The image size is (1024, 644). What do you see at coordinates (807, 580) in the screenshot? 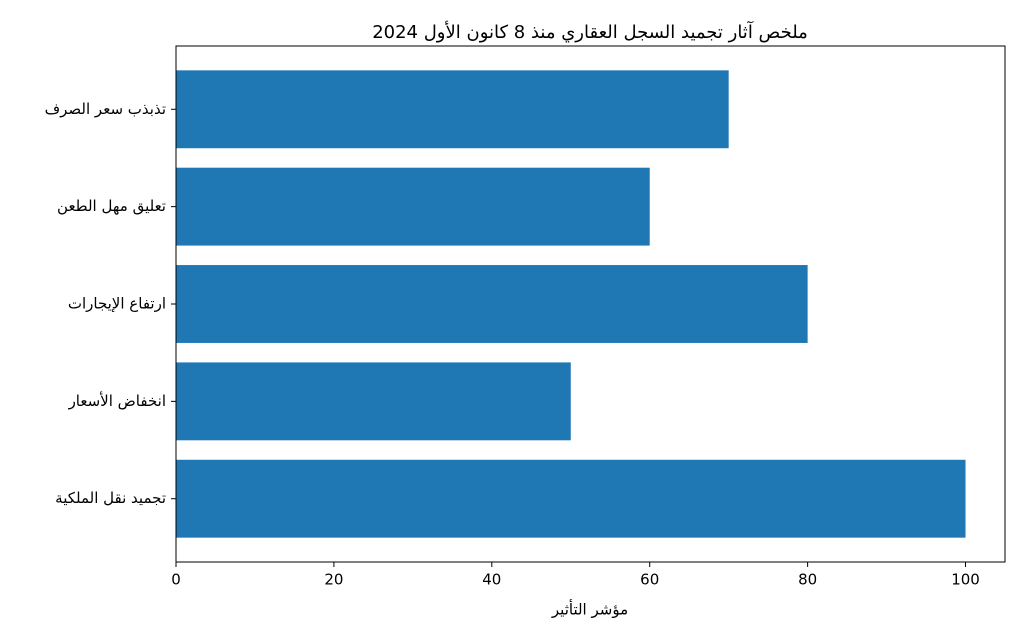
I see `x-tick-label: 80` at bounding box center [807, 580].